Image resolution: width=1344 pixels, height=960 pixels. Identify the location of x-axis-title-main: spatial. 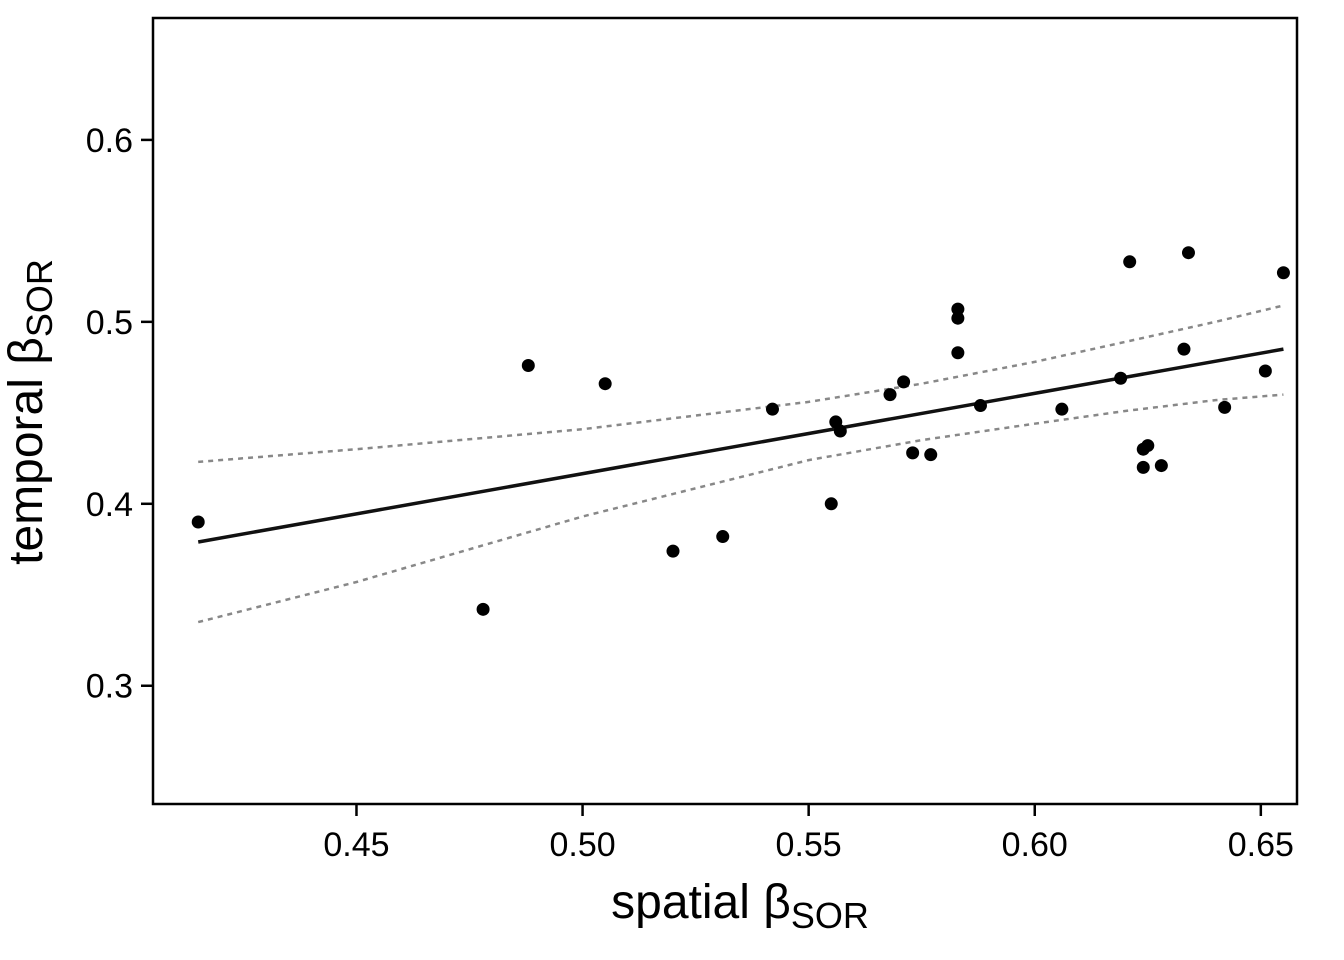
(687, 902).